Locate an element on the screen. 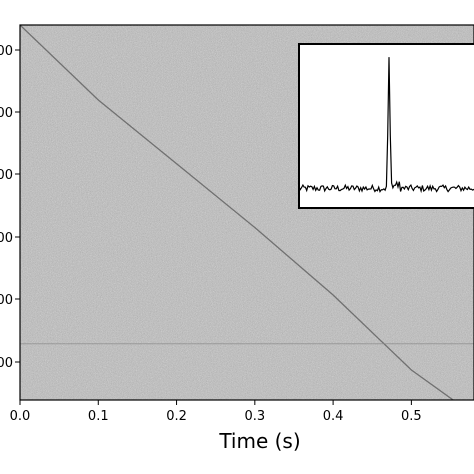 Image resolution: width=474 pixels, height=474 pixels. x-tick-label: 0.0 is located at coordinates (20, 416).